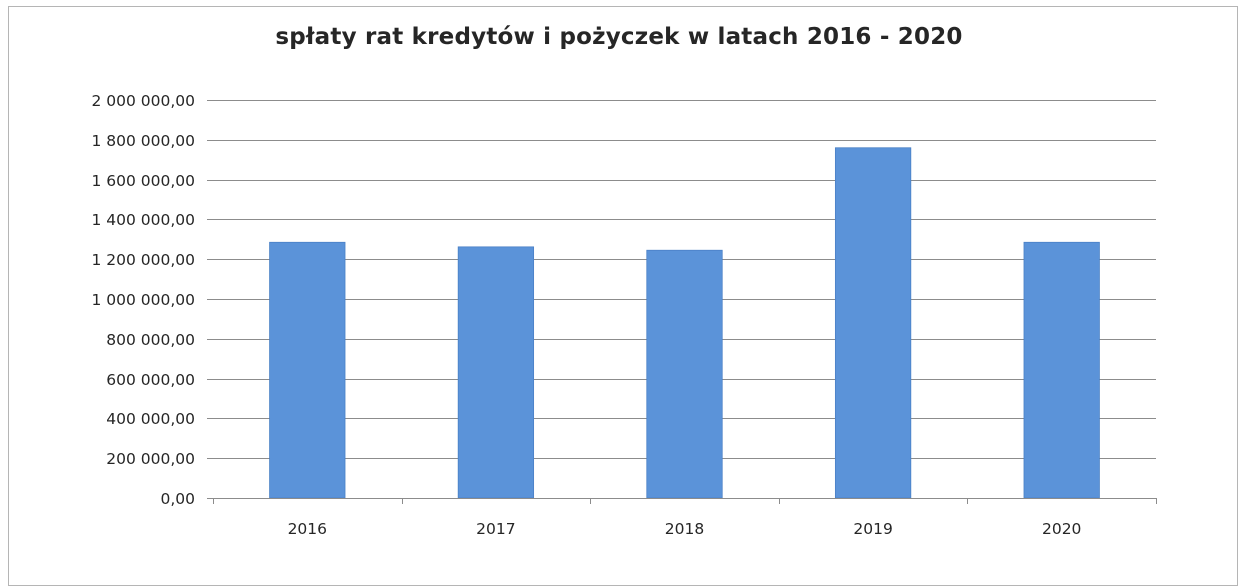 The image size is (1249, 586). I want to click on y-tick-label: 1 800 000,00, so click(143, 141).